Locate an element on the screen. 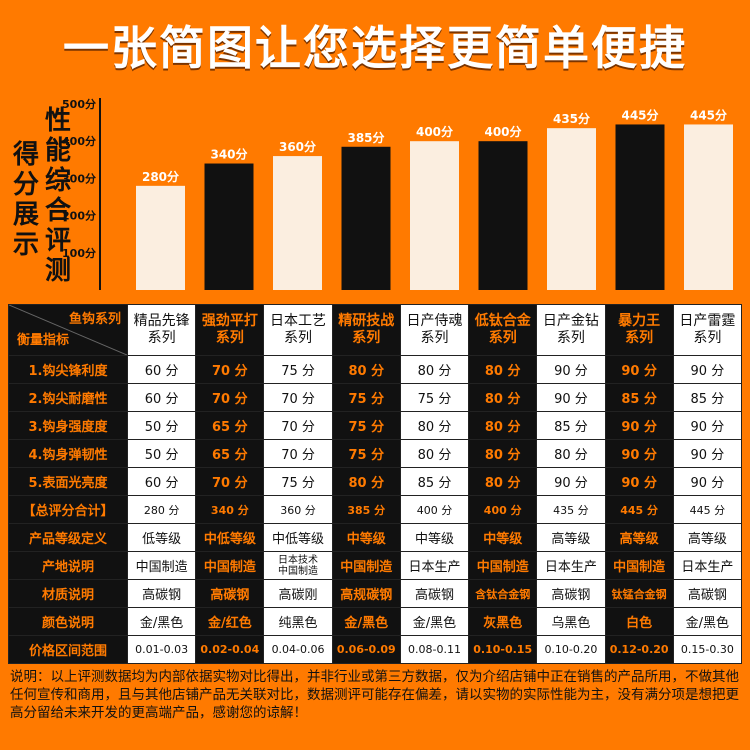  table-cell: 低等级 is located at coordinates (161, 537).